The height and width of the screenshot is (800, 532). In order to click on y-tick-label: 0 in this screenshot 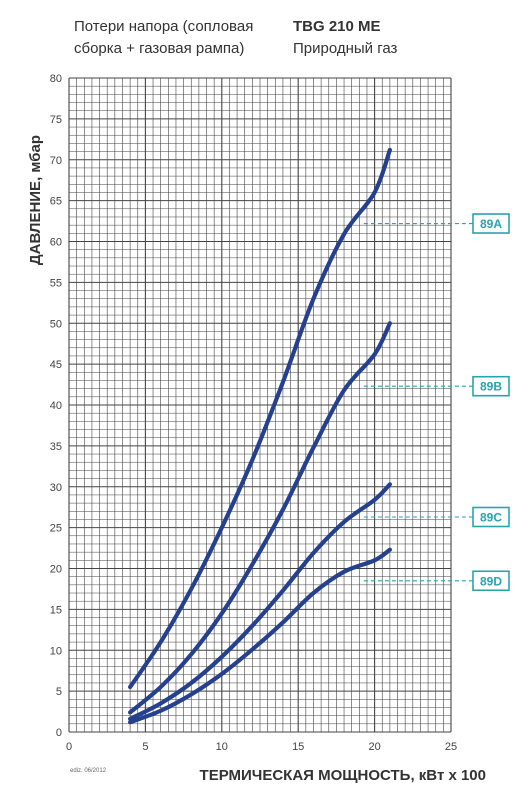, I will do `click(59, 733)`.